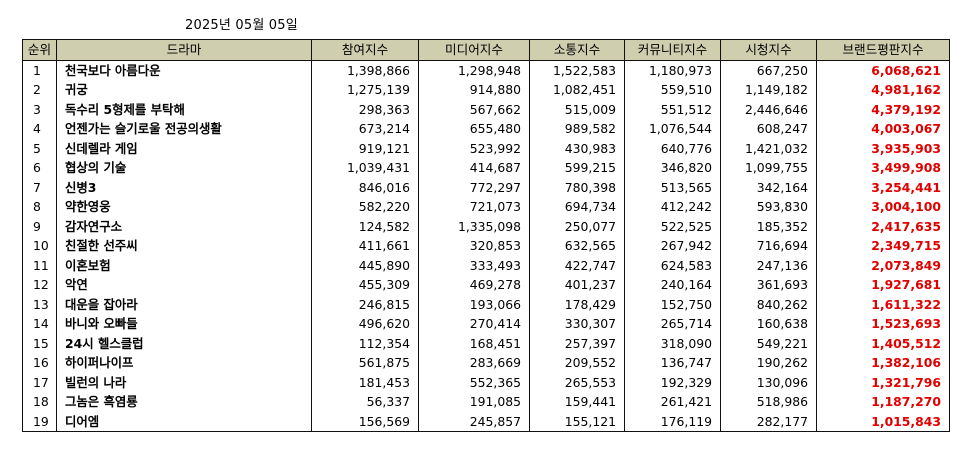 Image resolution: width=966 pixels, height=476 pixels. What do you see at coordinates (474, 109) in the screenshot?
I see `media-cell: 567,662` at bounding box center [474, 109].